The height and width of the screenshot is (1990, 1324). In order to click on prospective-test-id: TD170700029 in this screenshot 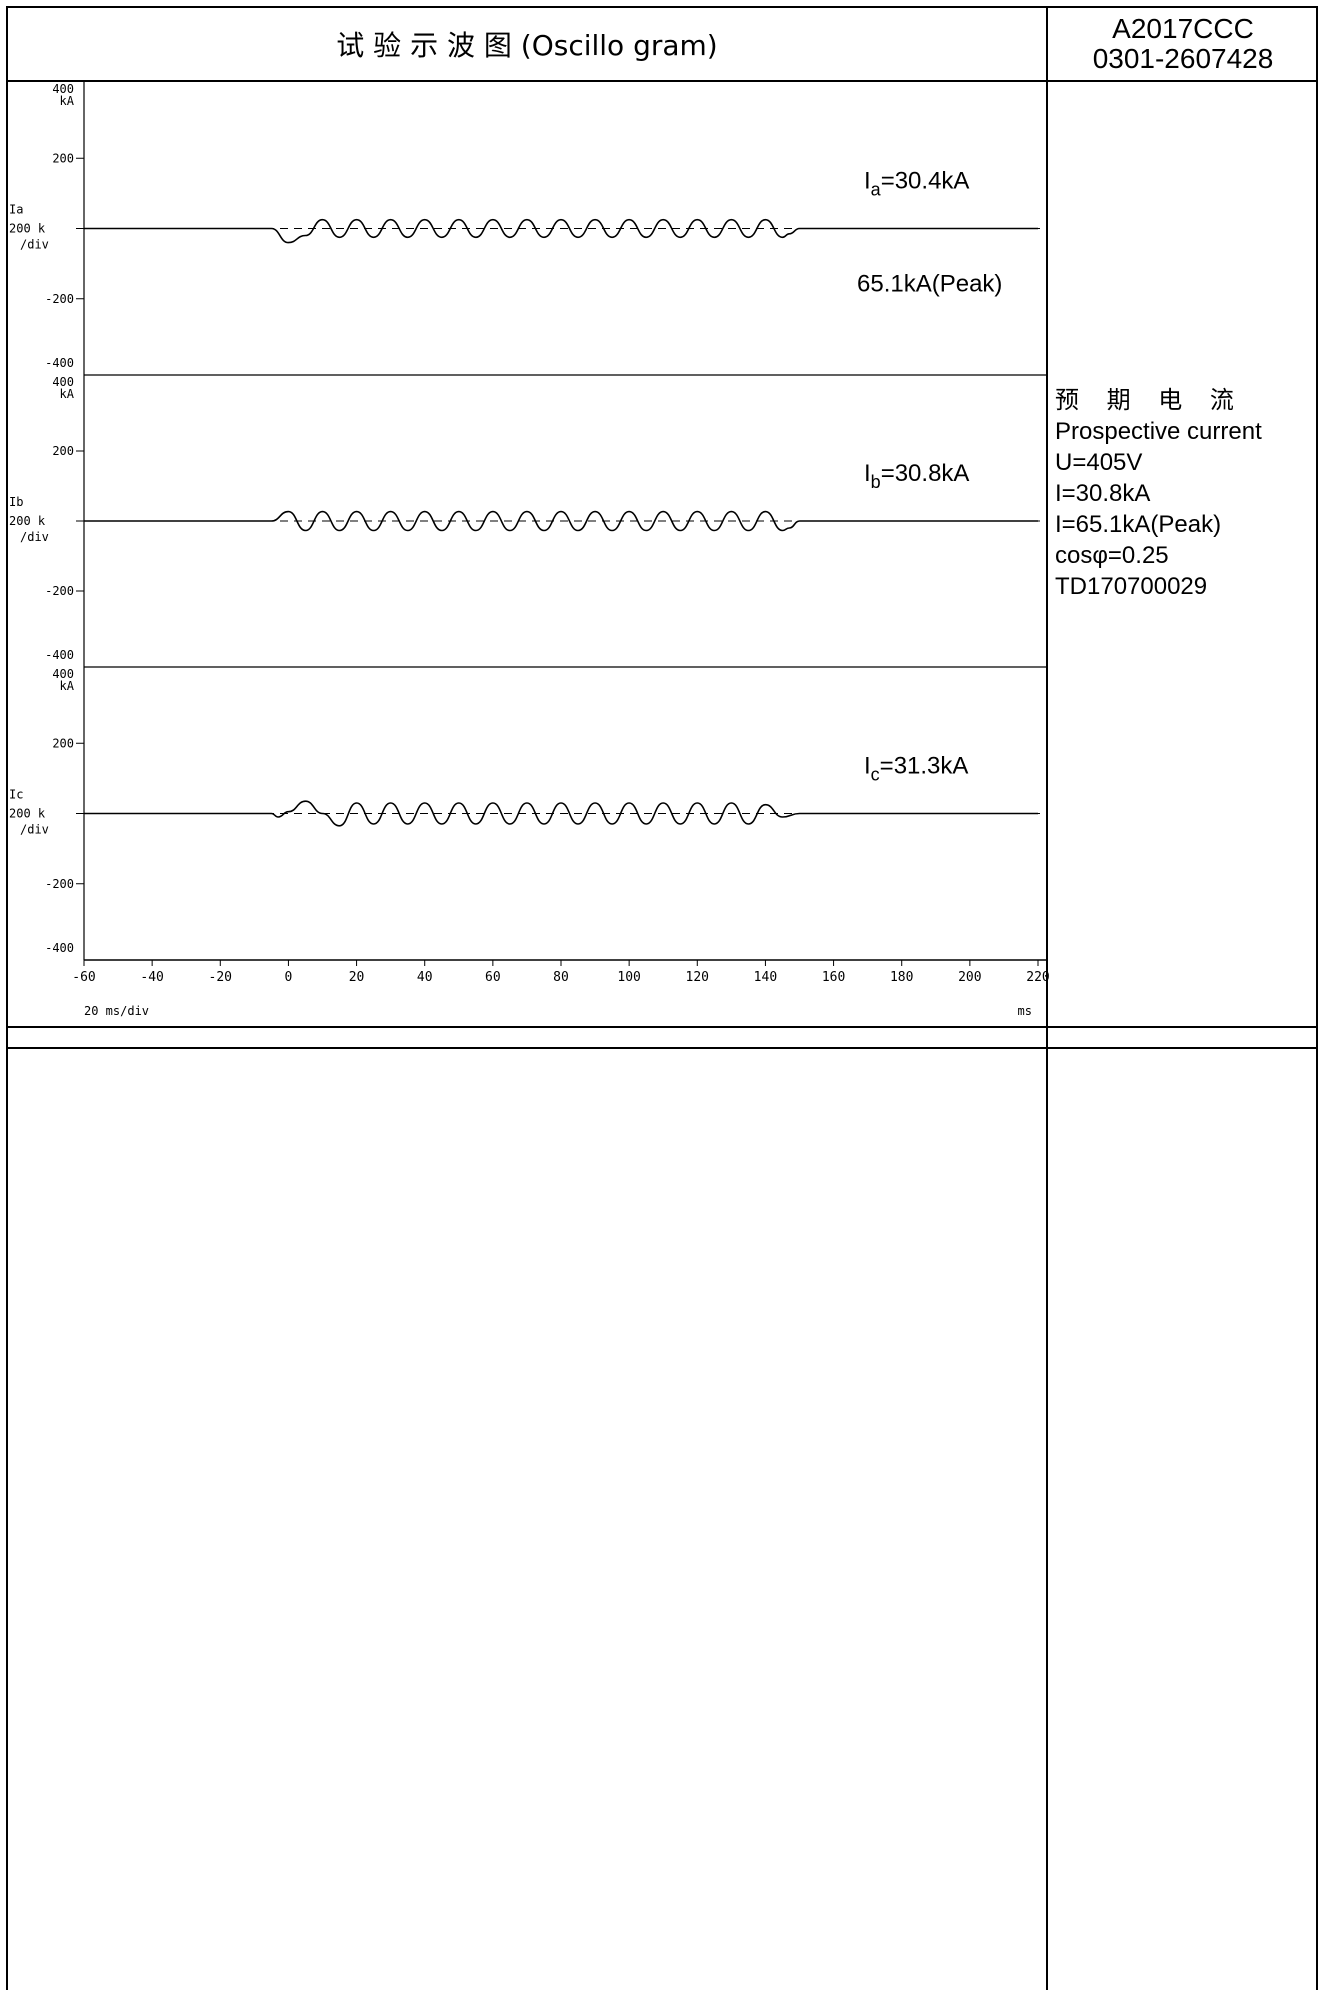, I will do `click(1131, 586)`.